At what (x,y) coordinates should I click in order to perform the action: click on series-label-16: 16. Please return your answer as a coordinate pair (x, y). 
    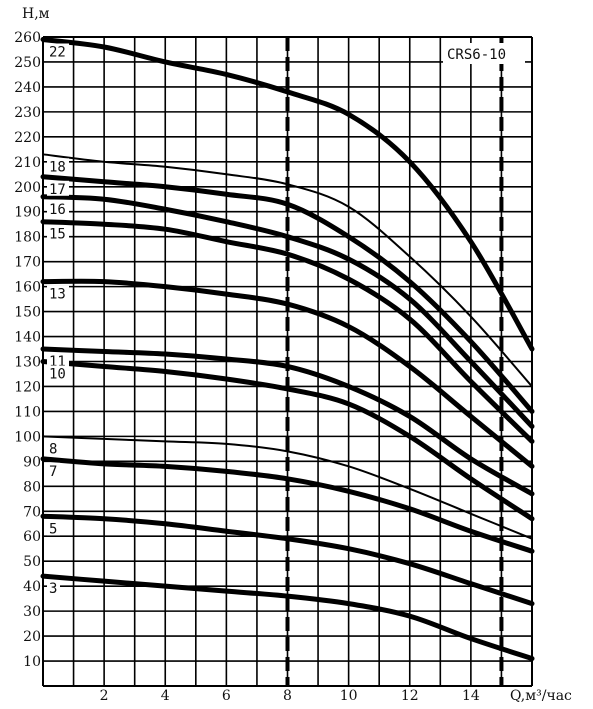
    Looking at the image, I should click on (57, 210).